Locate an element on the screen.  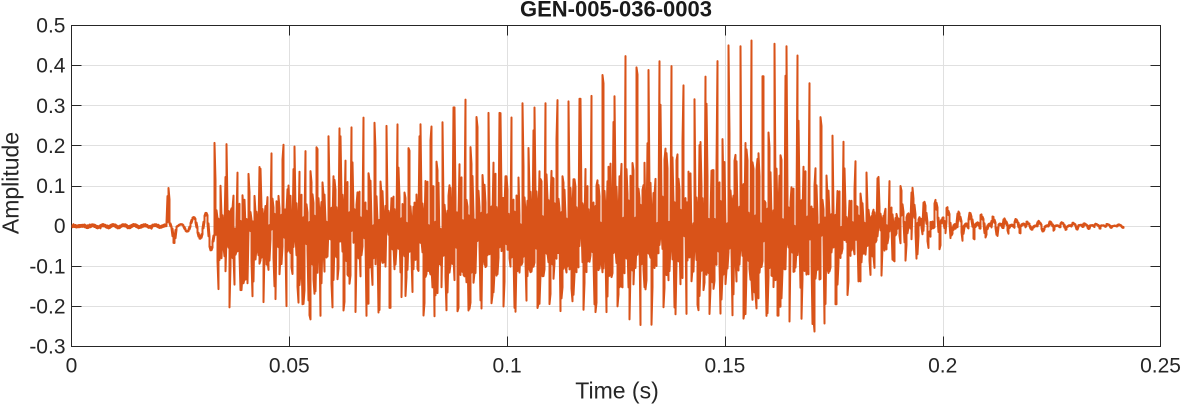
svg-text: Amplitude is located at coordinates (12, 183).